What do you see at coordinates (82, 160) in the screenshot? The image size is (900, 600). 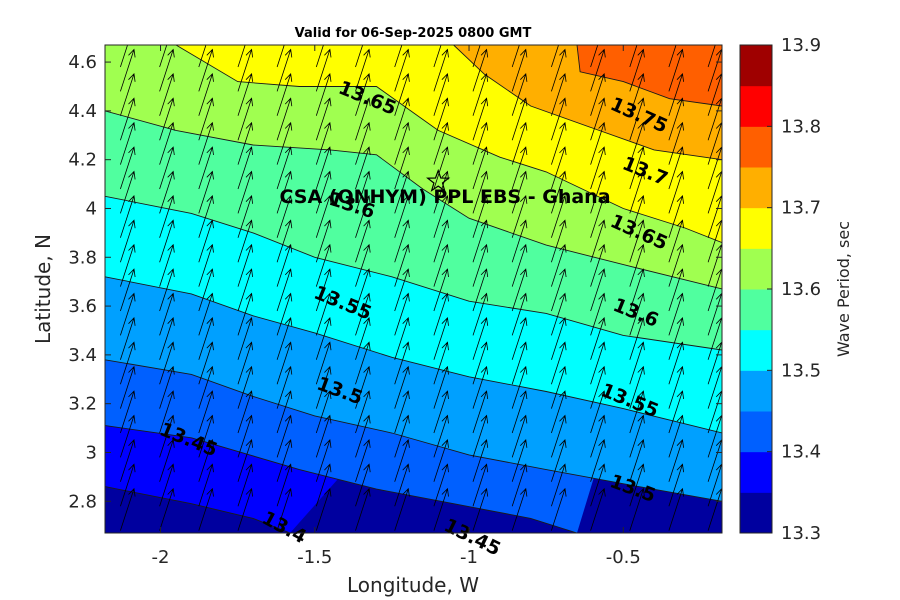 I see `y-tick-label: 4.2` at bounding box center [82, 160].